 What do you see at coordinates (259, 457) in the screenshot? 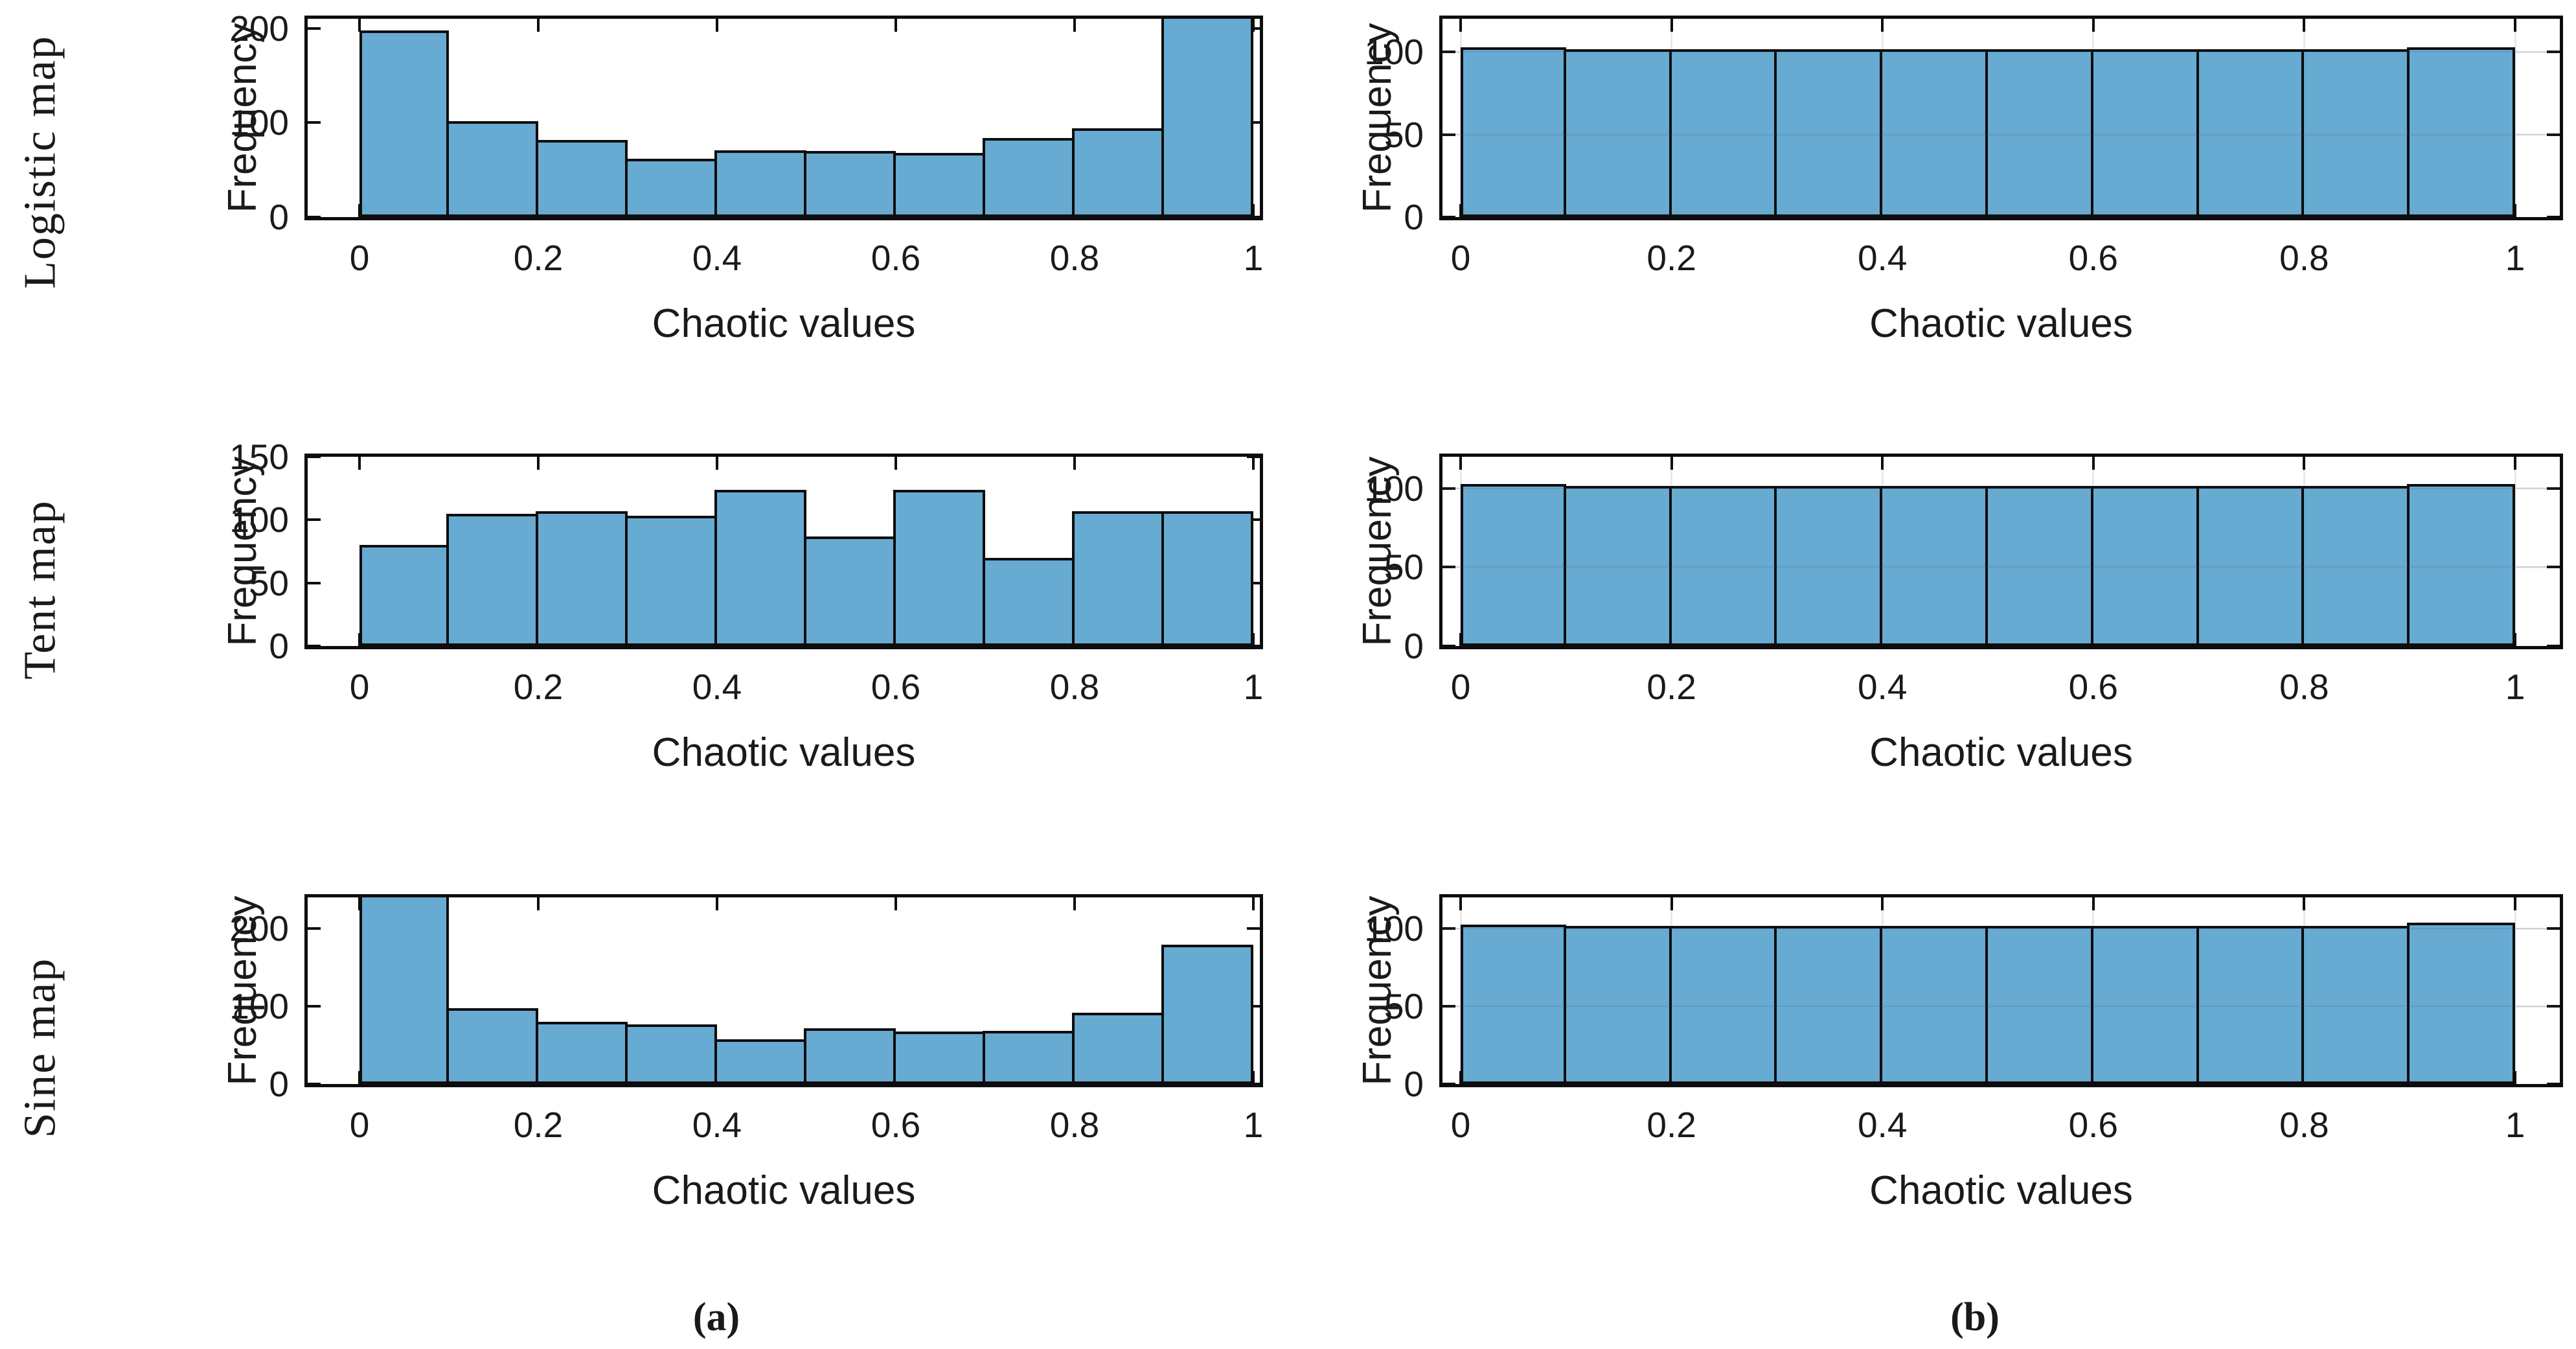
I see `y-tick-label: 150` at bounding box center [259, 457].